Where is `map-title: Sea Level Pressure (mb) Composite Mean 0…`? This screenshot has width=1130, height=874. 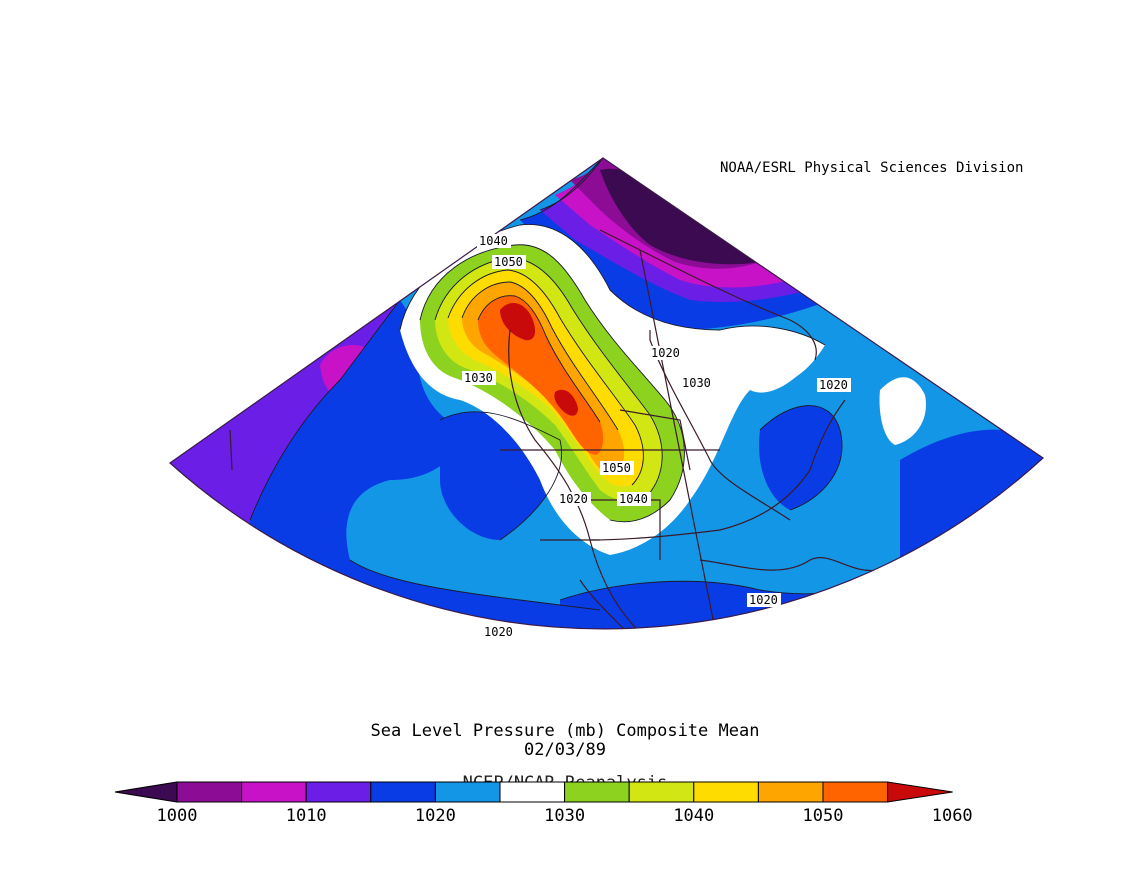
map-title: Sea Level Pressure (mb) Composite Mean 0… is located at coordinates (565, 741).